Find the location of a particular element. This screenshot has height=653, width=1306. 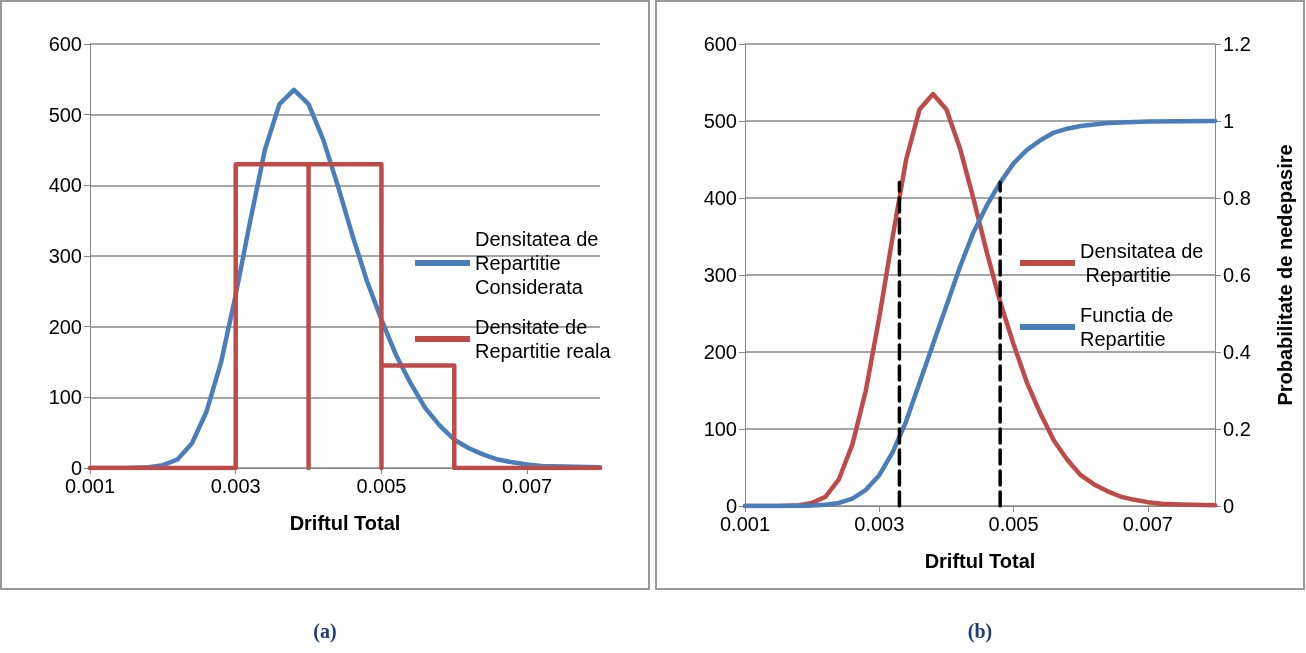

legend-label: Functia de Repartitie is located at coordinates (1129, 327).